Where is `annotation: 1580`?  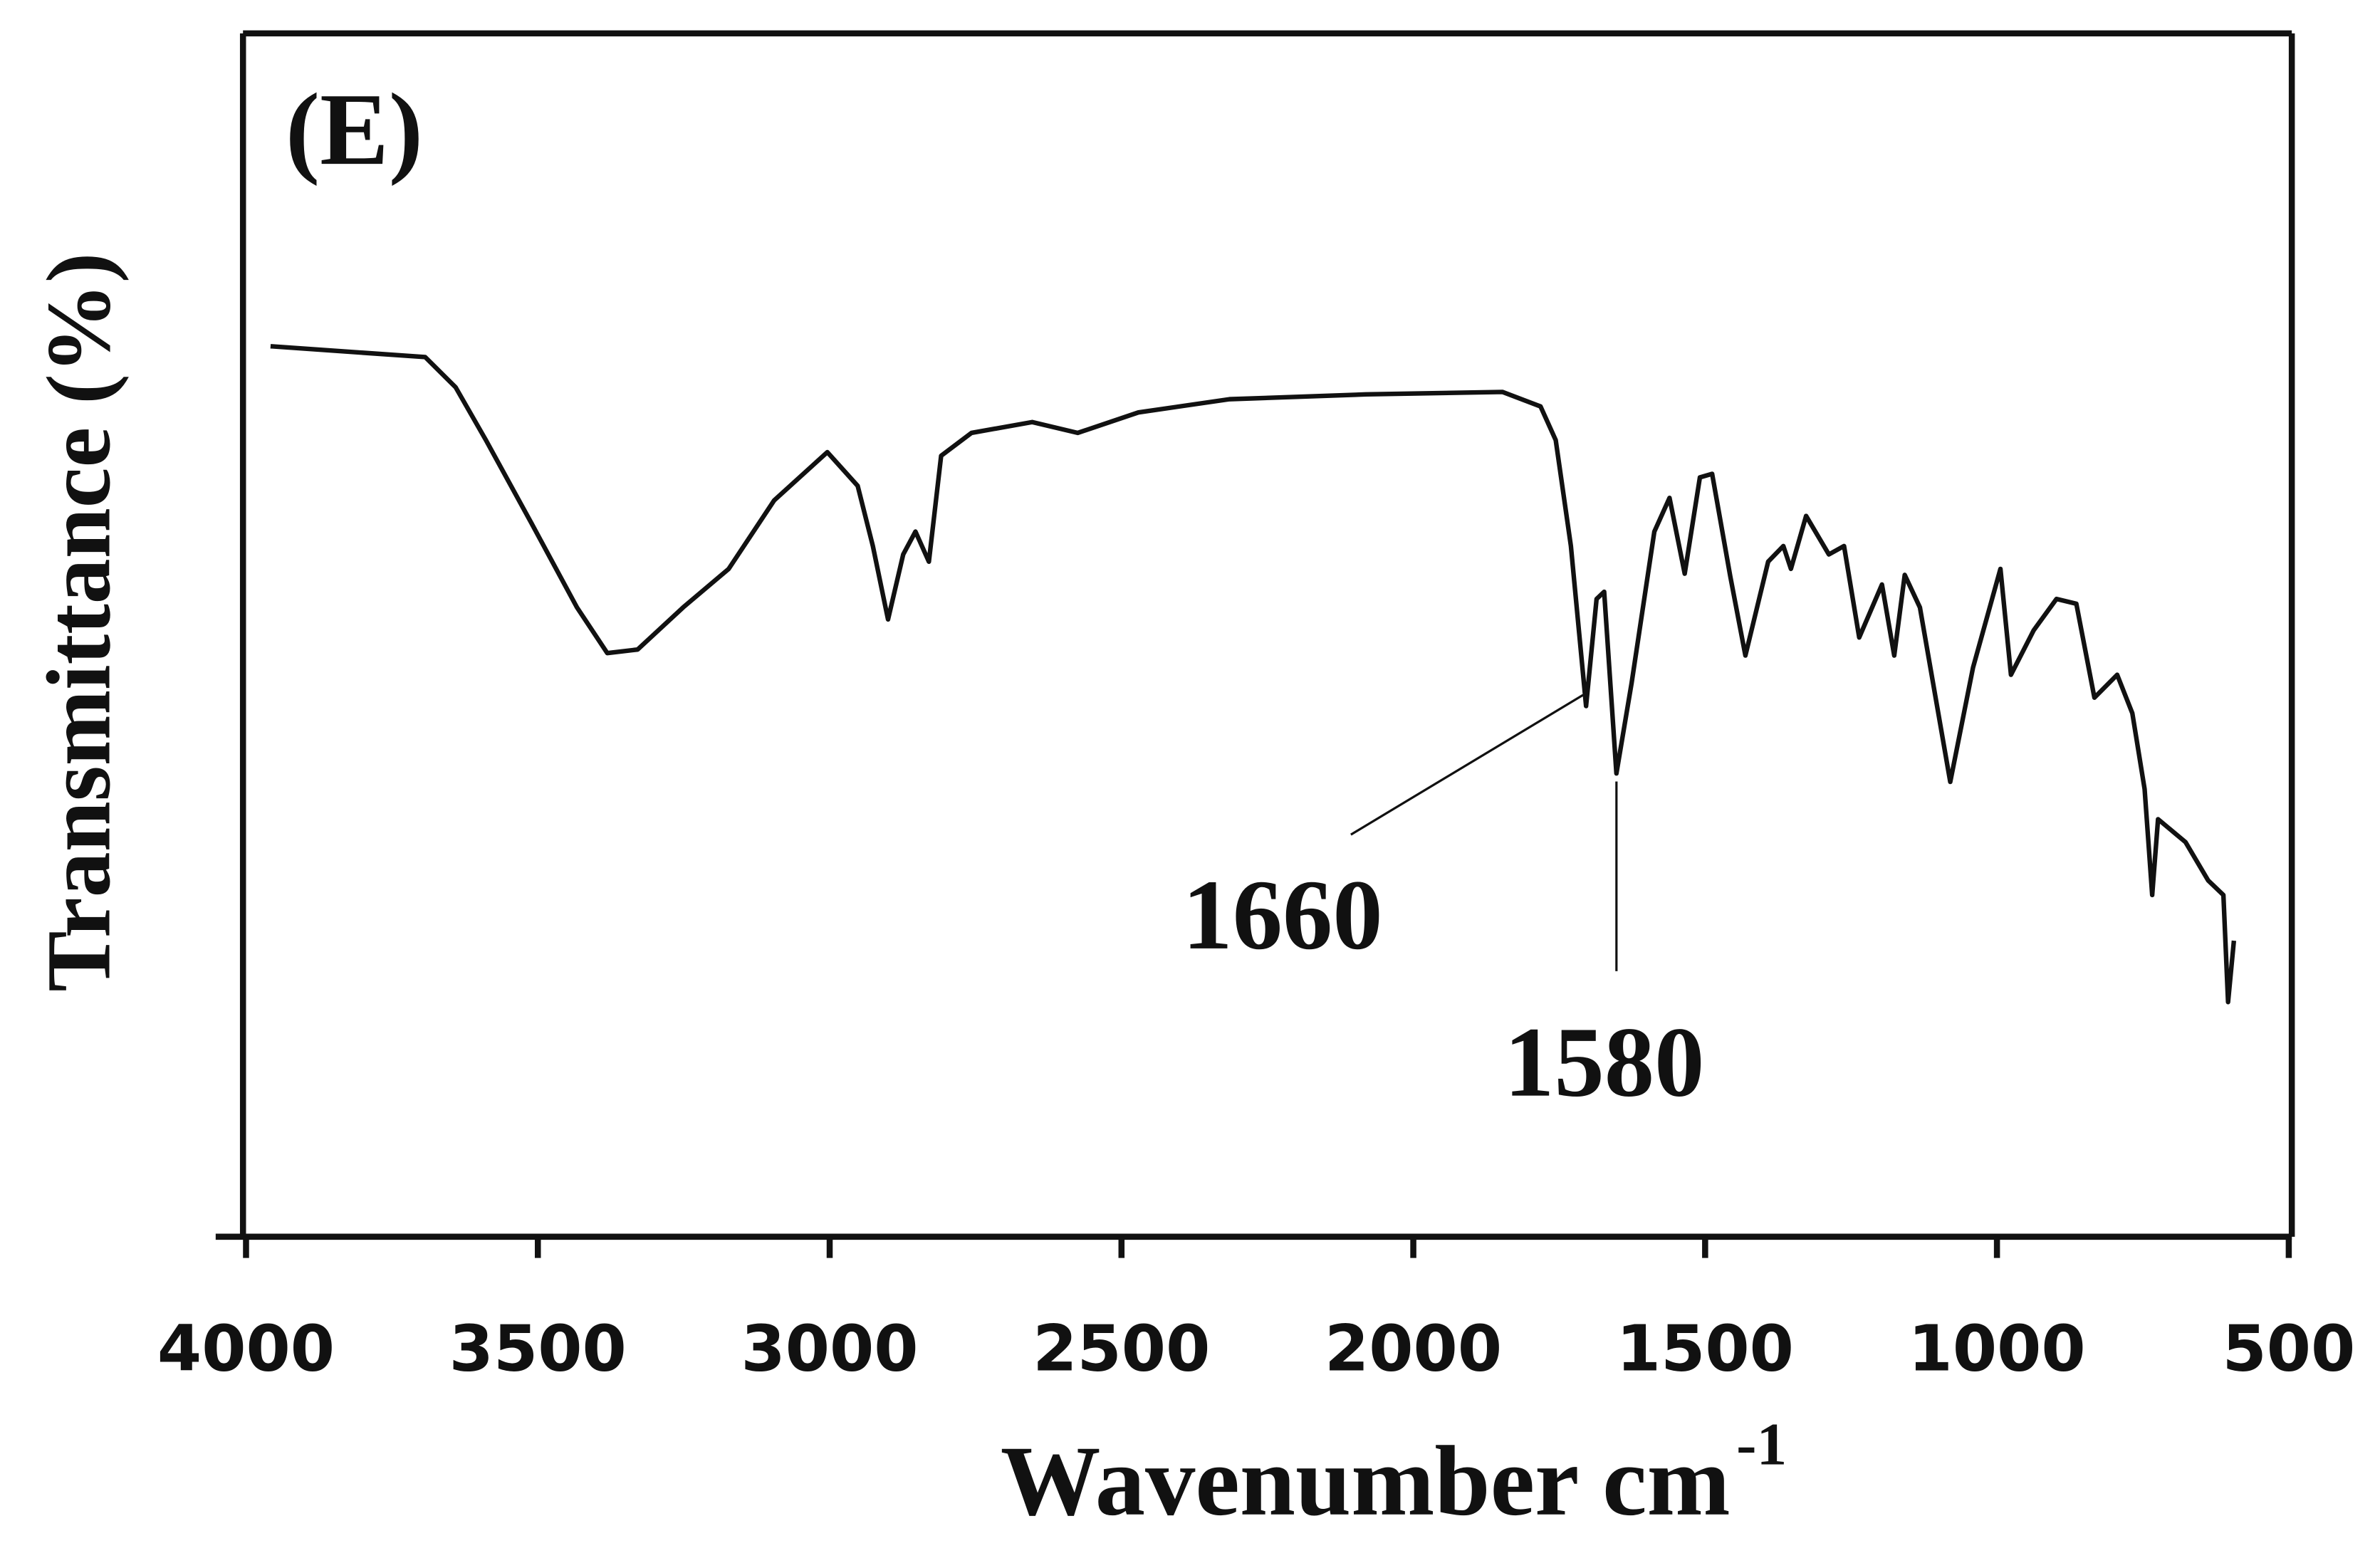
annotation: 1580 is located at coordinates (1604, 1063).